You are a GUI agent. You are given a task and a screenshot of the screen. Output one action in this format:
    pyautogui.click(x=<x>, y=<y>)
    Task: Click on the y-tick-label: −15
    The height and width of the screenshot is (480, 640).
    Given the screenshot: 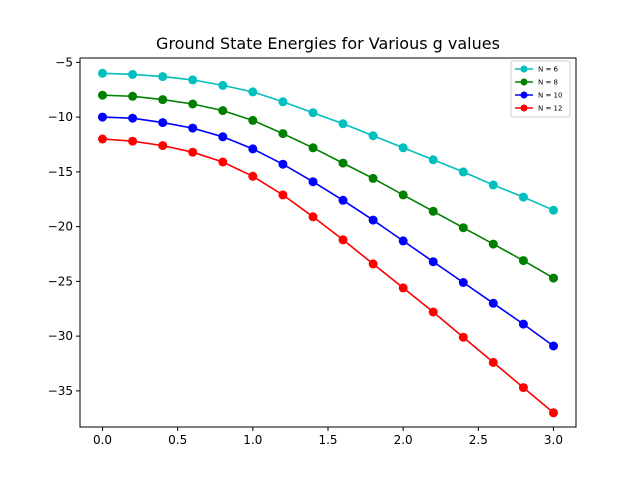 What is the action you would take?
    pyautogui.click(x=60, y=172)
    